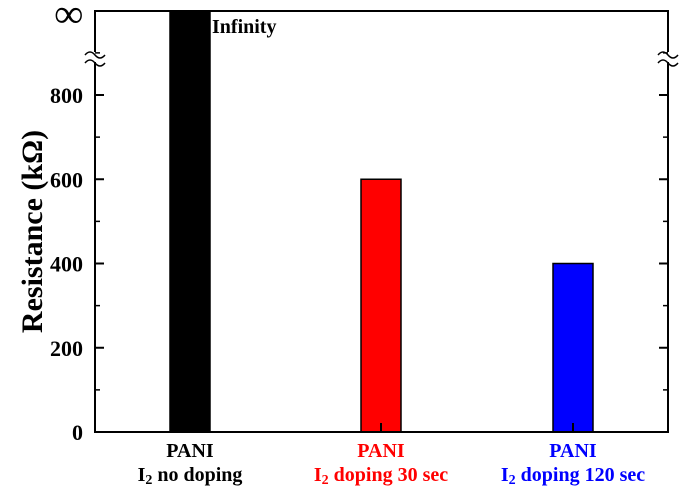 This screenshot has width=683, height=493. Describe the element at coordinates (389, 475) in the screenshot. I see `label-rest: doping 30 sec` at that location.